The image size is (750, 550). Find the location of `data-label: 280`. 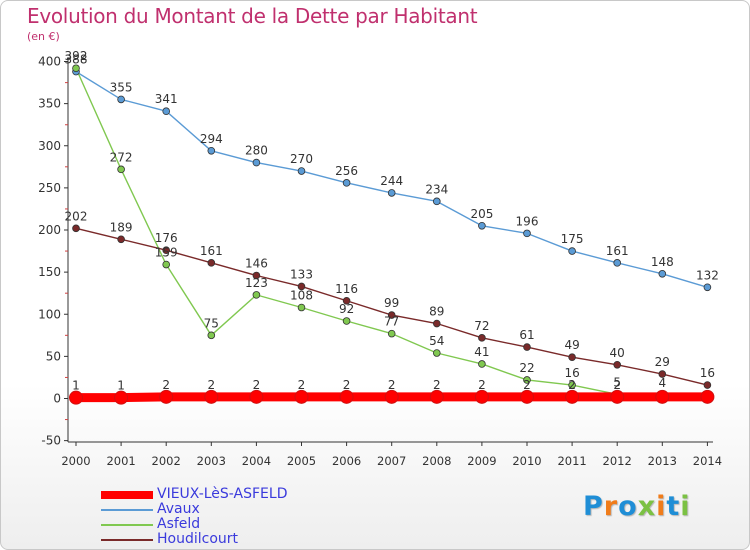

data-label: 280 is located at coordinates (256, 151).